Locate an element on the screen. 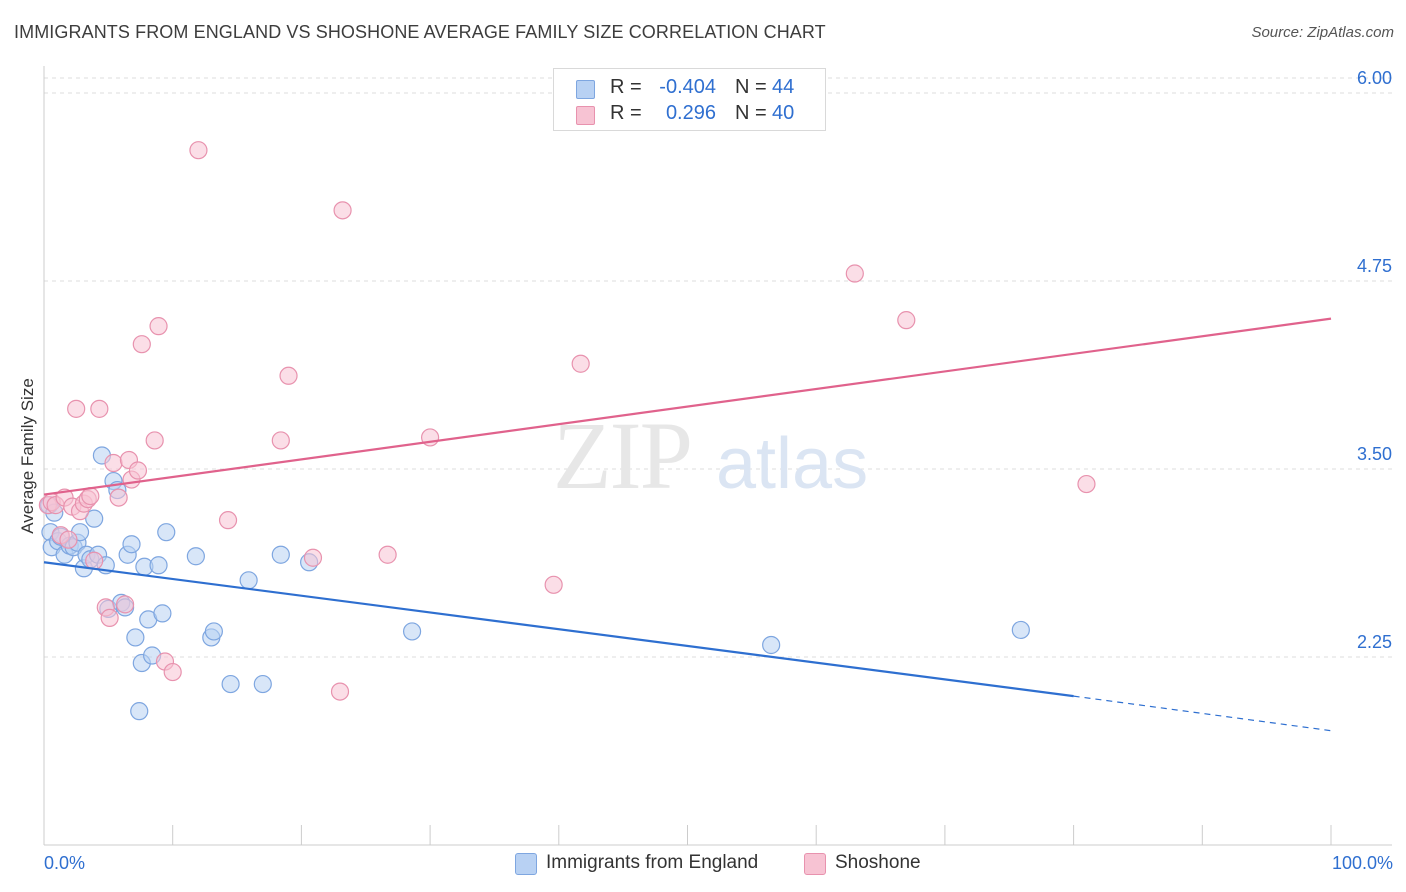 This screenshot has height=892, width=1406. legend-r-value: 0.296 is located at coordinates (690, 113).